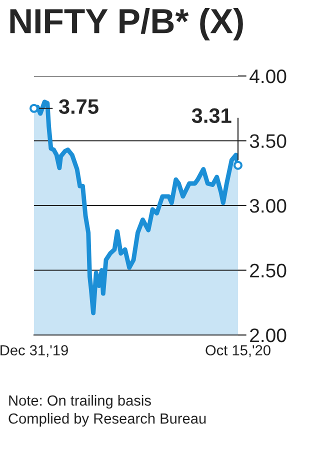 This screenshot has height=458, width=325. I want to click on text: Note: On trailing basis, so click(80, 402).